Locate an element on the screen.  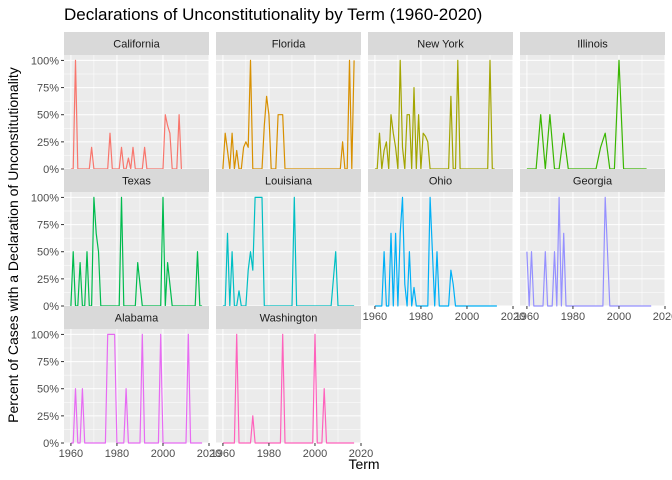
panel-louisiana: Louisiana is located at coordinates (289, 238).